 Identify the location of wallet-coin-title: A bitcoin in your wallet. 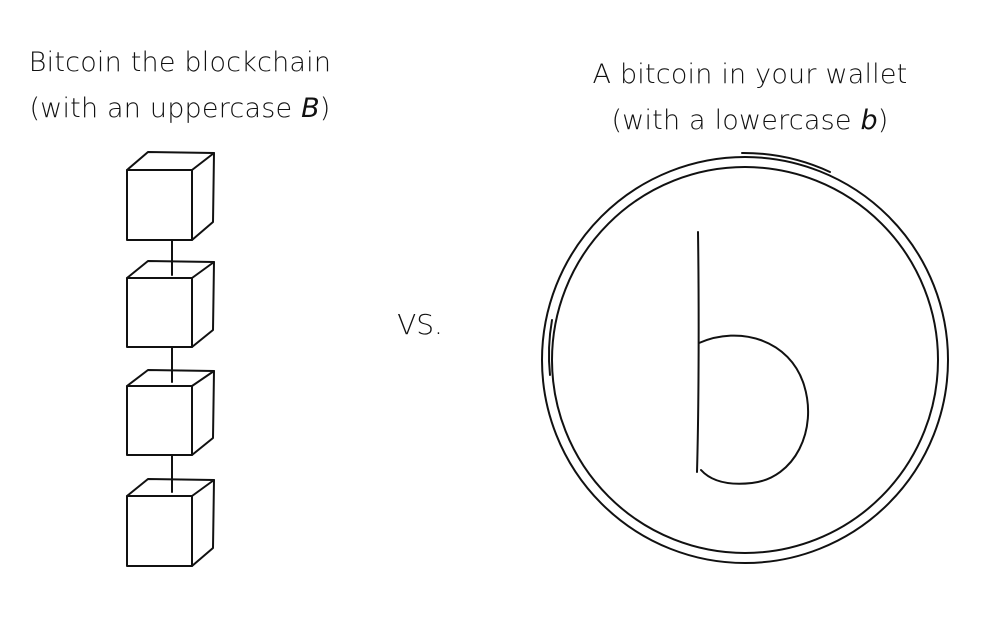
(750, 74).